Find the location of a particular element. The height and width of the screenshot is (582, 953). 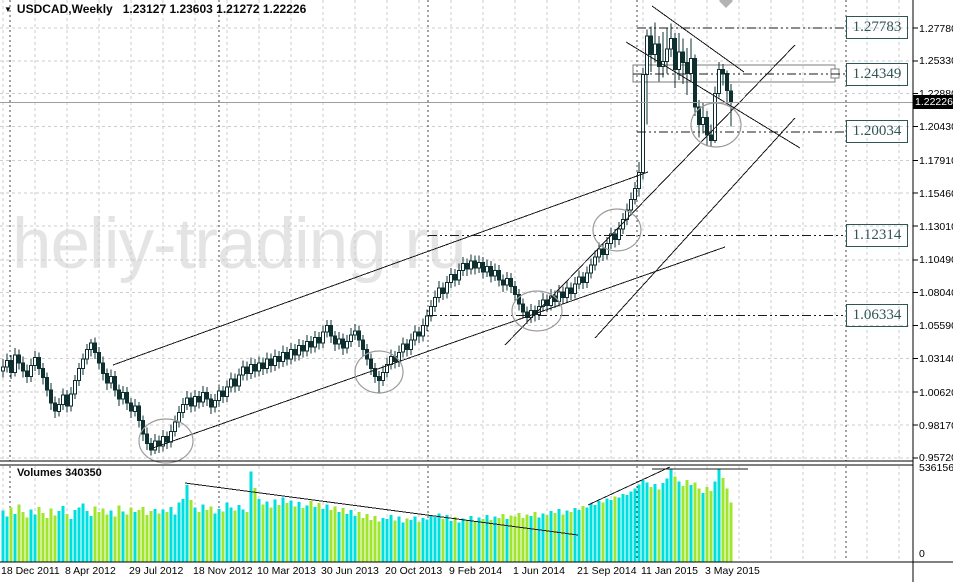

date-tick-label: 10 Mar 2013 is located at coordinates (286, 571).